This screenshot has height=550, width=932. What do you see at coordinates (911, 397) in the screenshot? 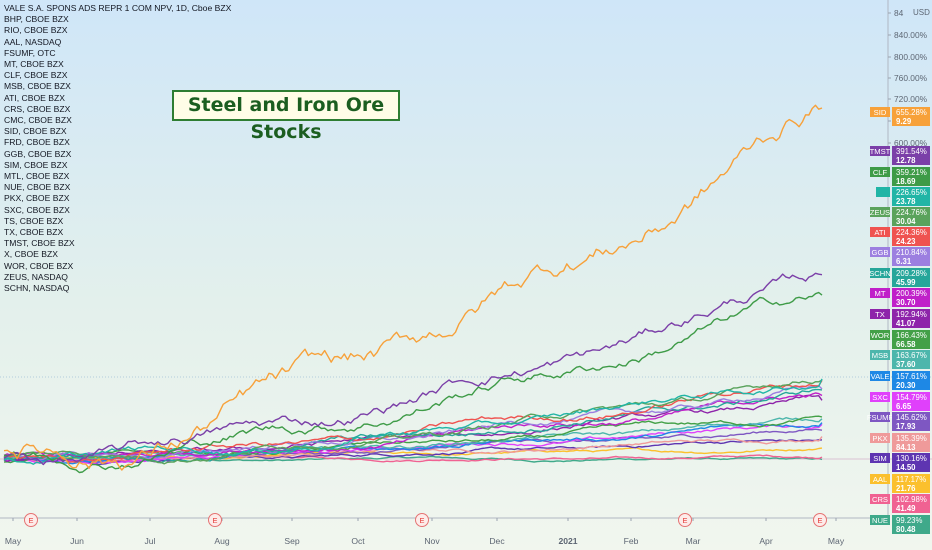
I see `series-pct-label: 154.79%` at bounding box center [911, 397].